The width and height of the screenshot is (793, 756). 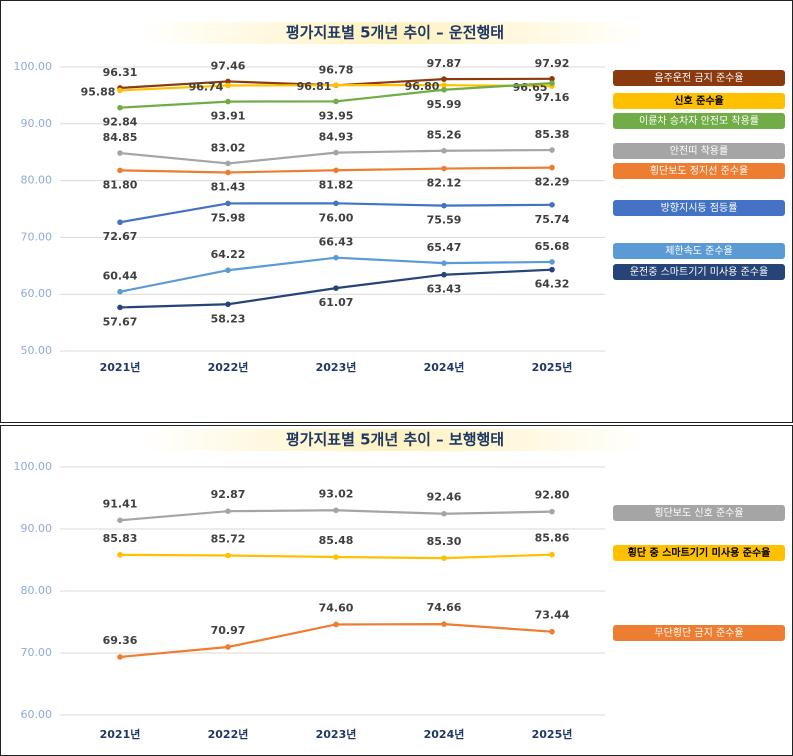 I want to click on data-label: 96.31, so click(x=120, y=72).